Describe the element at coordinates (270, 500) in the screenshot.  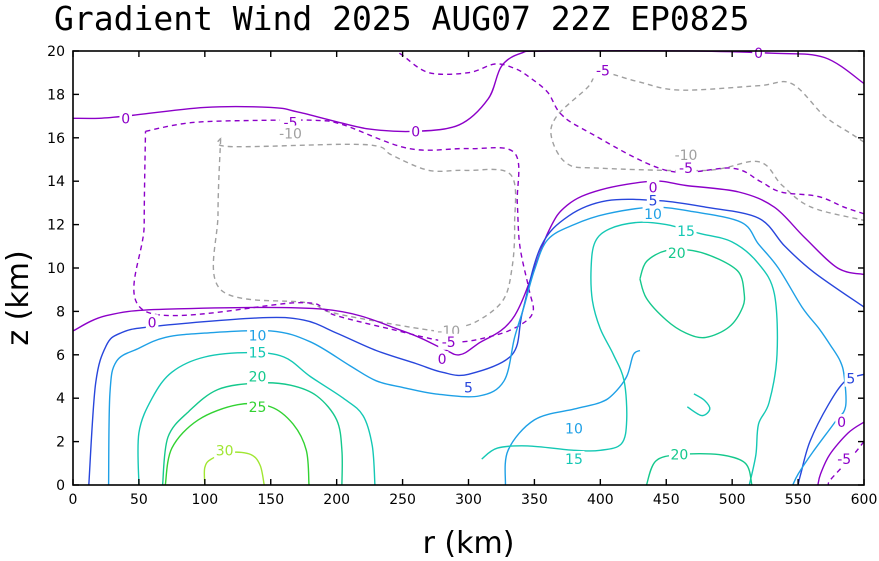
I see `x-tick-label: 150` at that location.